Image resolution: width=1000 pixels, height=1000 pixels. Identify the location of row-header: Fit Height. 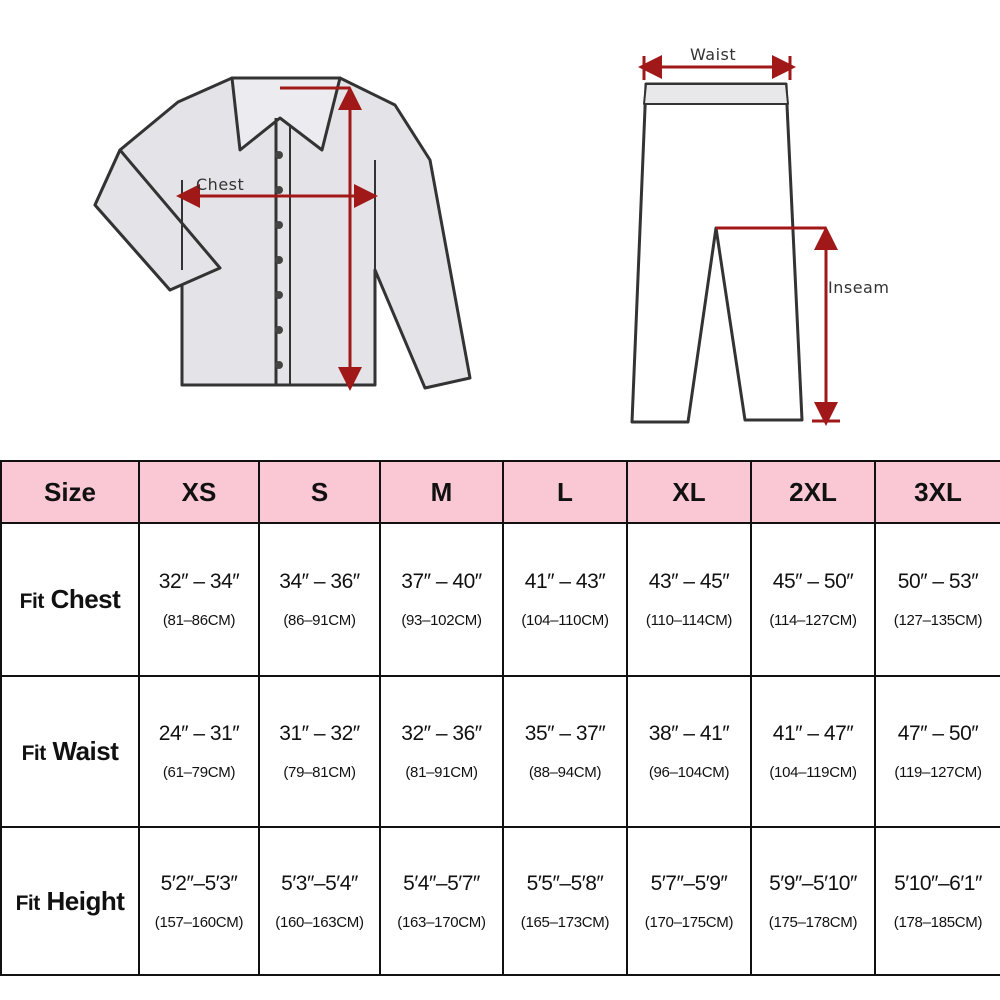
(70, 901).